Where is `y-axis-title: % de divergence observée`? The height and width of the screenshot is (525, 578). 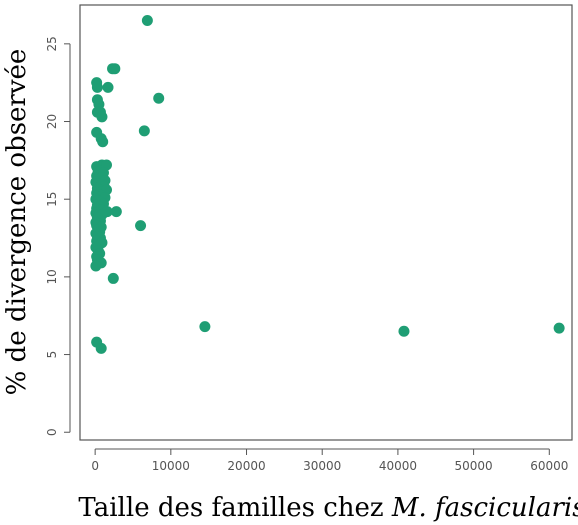 y-axis-title: % de divergence observée is located at coordinates (17, 222).